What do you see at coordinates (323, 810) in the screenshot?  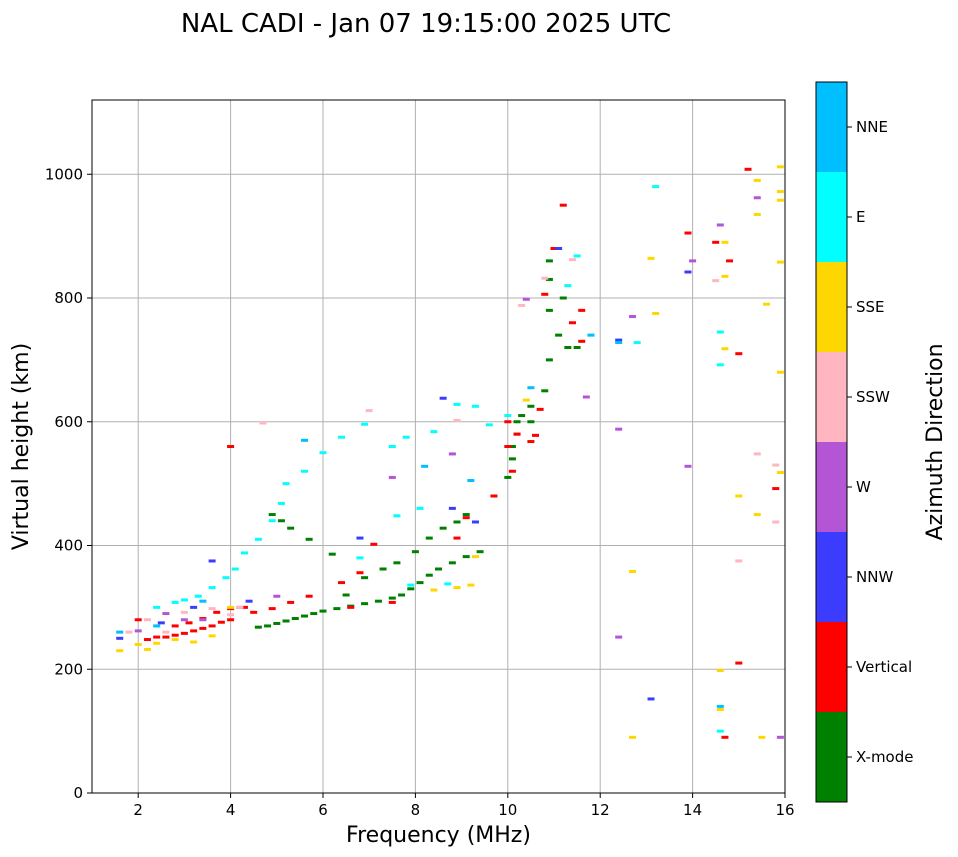 I see `x-tick-label: 6` at bounding box center [323, 810].